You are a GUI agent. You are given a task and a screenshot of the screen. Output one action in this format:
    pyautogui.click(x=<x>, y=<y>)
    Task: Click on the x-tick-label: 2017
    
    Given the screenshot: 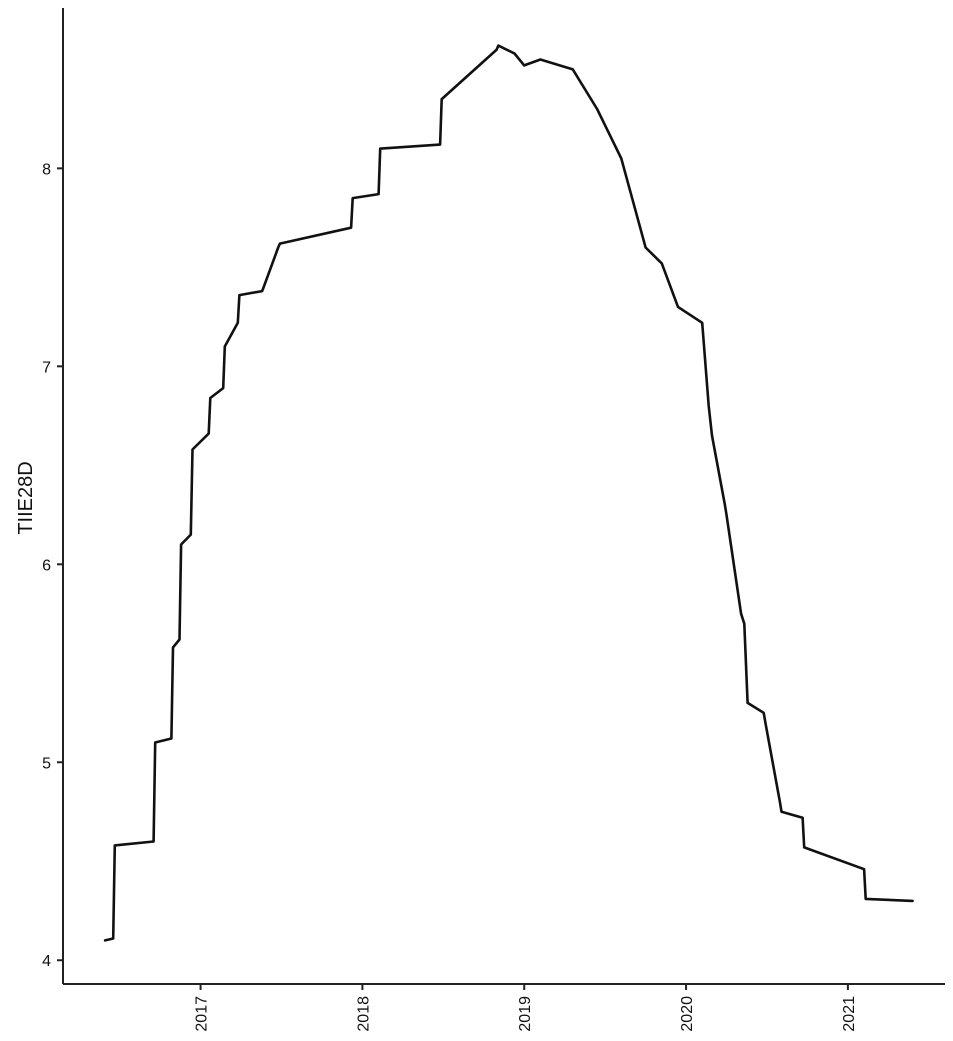 What is the action you would take?
    pyautogui.click(x=202, y=1014)
    